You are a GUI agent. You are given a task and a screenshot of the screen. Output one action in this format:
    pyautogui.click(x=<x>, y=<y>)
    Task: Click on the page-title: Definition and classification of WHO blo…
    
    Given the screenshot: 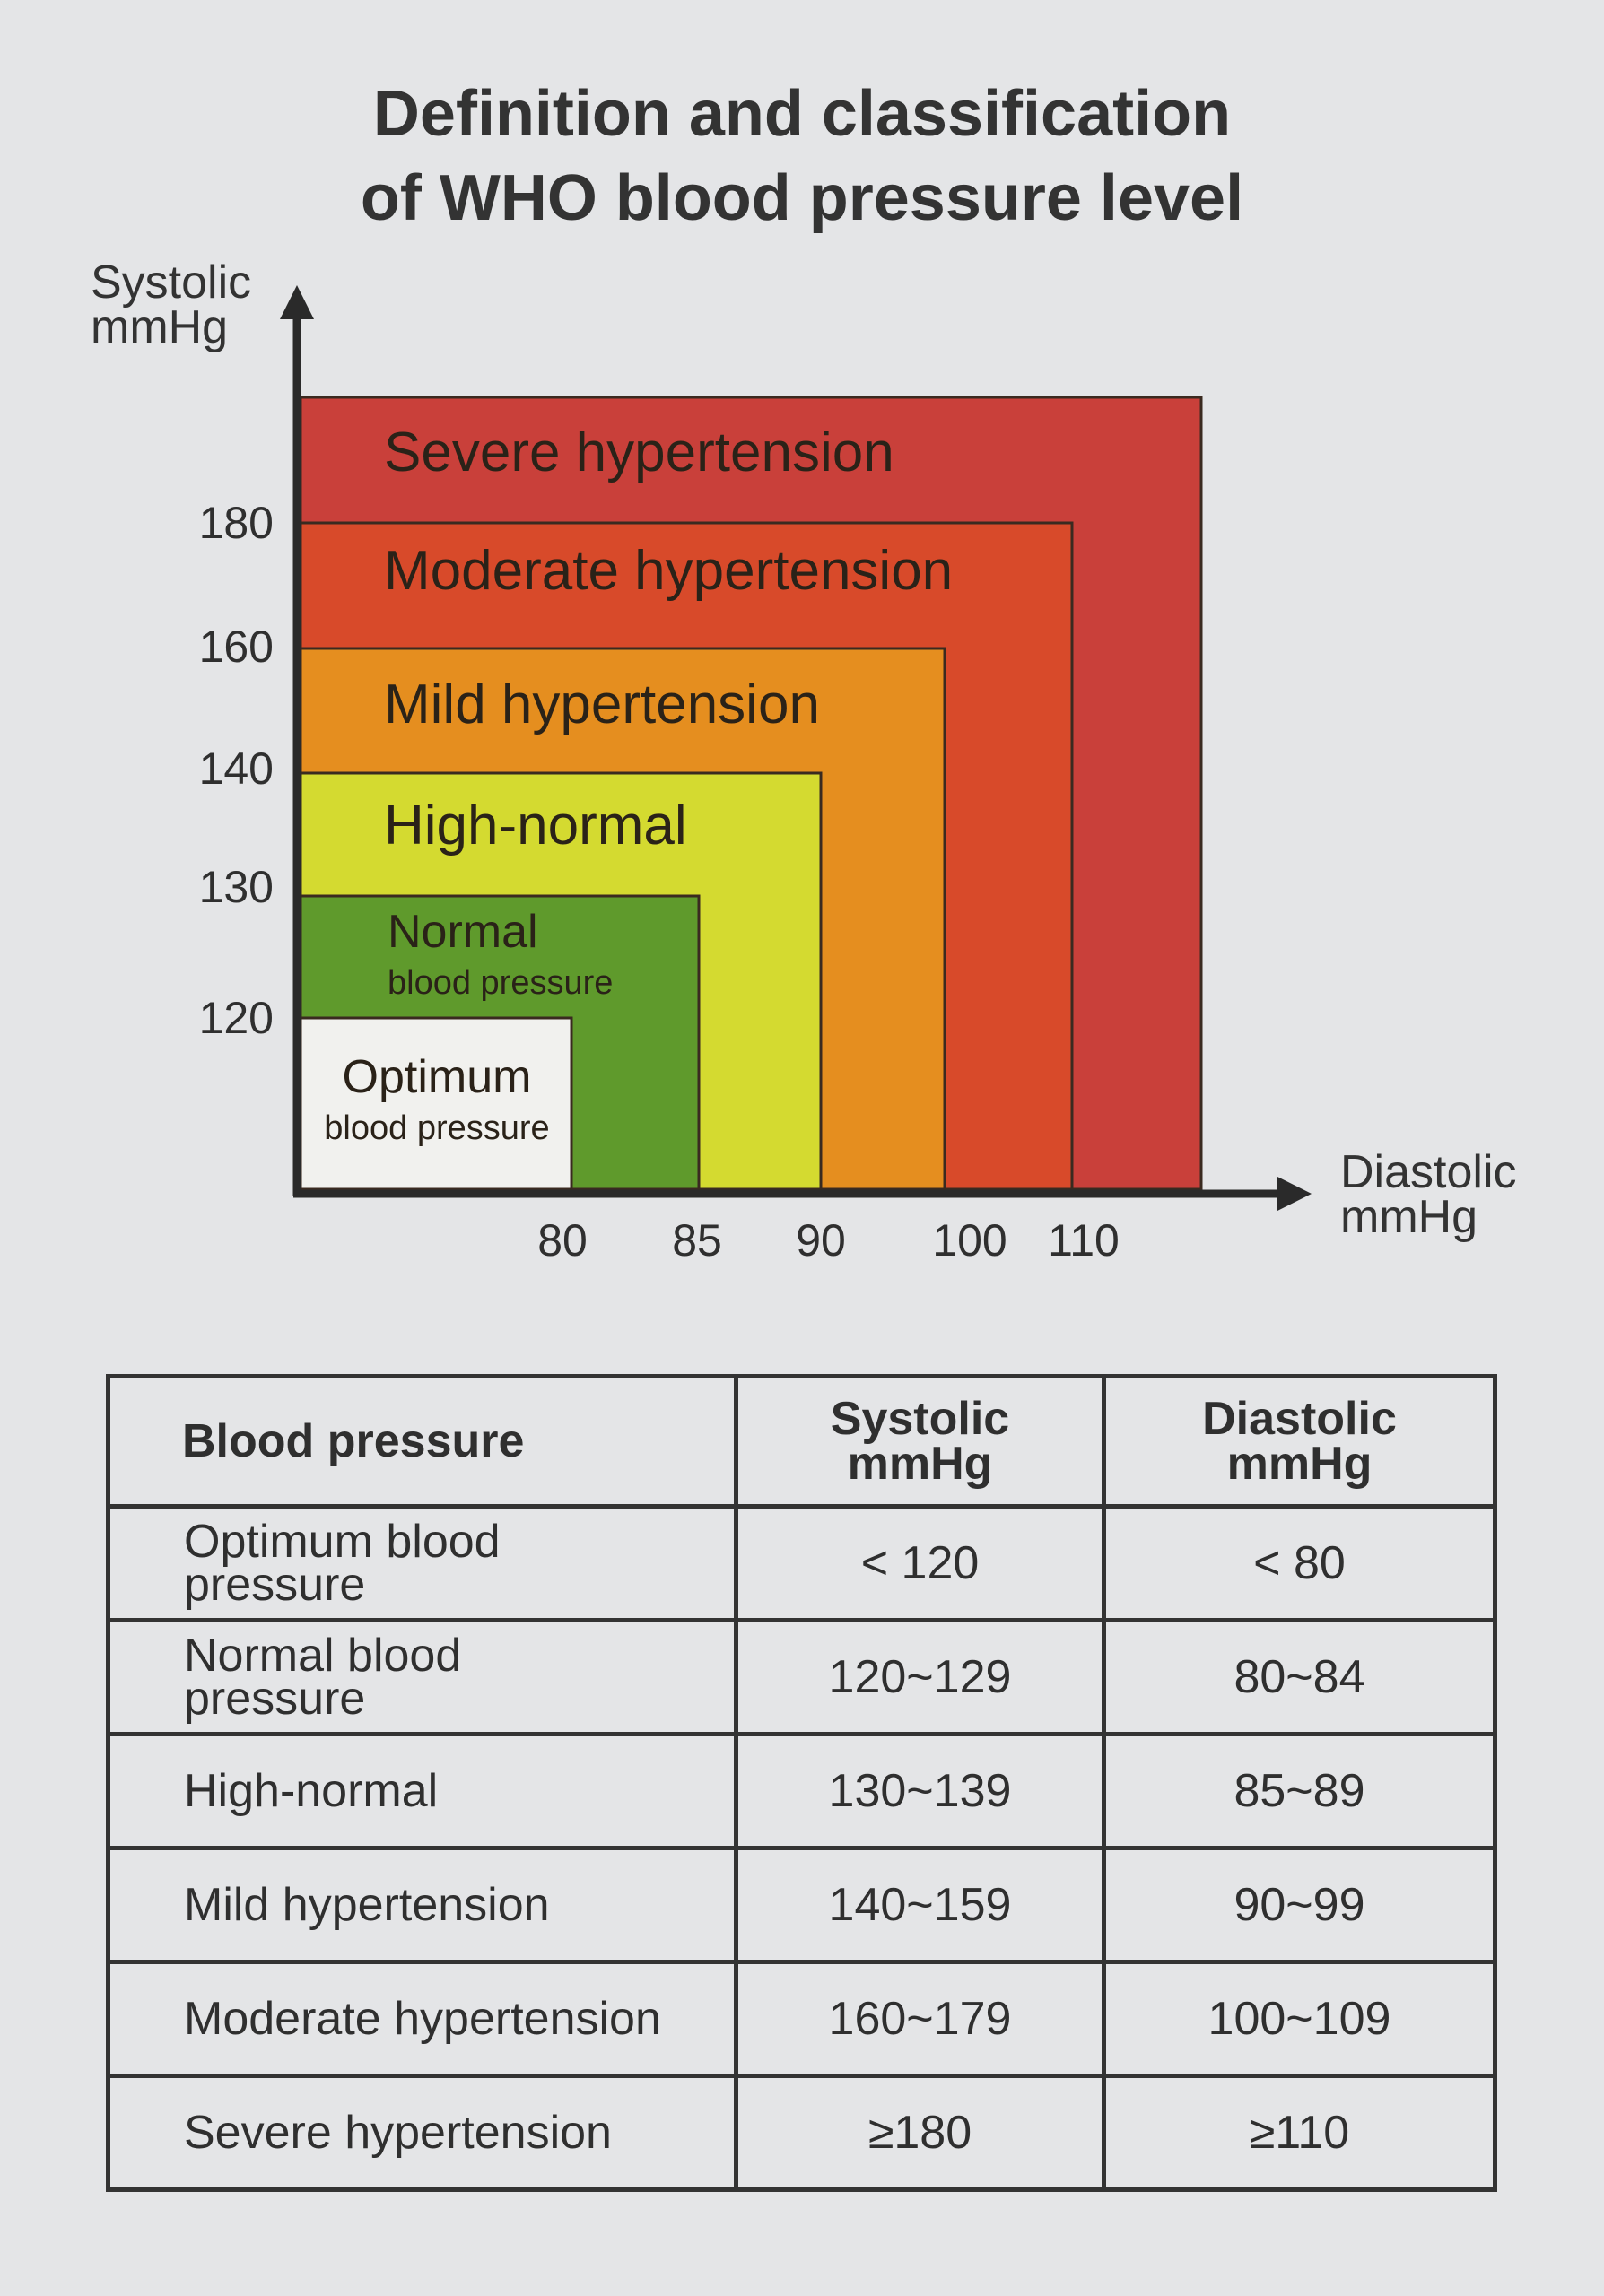 What is the action you would take?
    pyautogui.click(x=802, y=156)
    